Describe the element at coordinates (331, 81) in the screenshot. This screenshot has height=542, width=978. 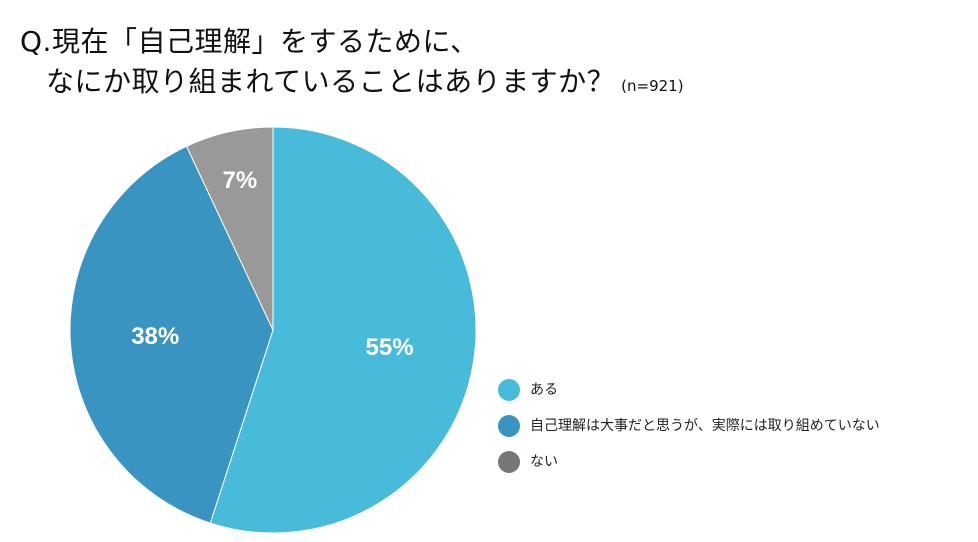
I see `title-question: なにか取り組まれていることはありますか？` at that location.